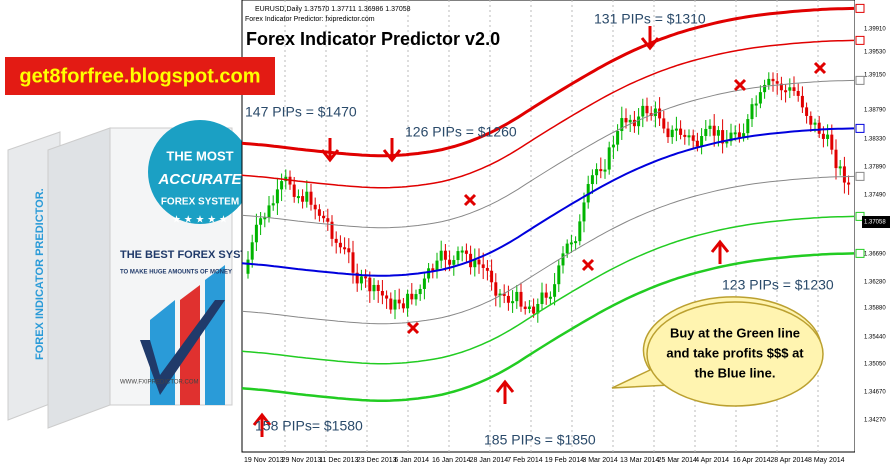 The image size is (890, 467). I want to click on date-label: 23 Dec 2013, so click(377, 460).